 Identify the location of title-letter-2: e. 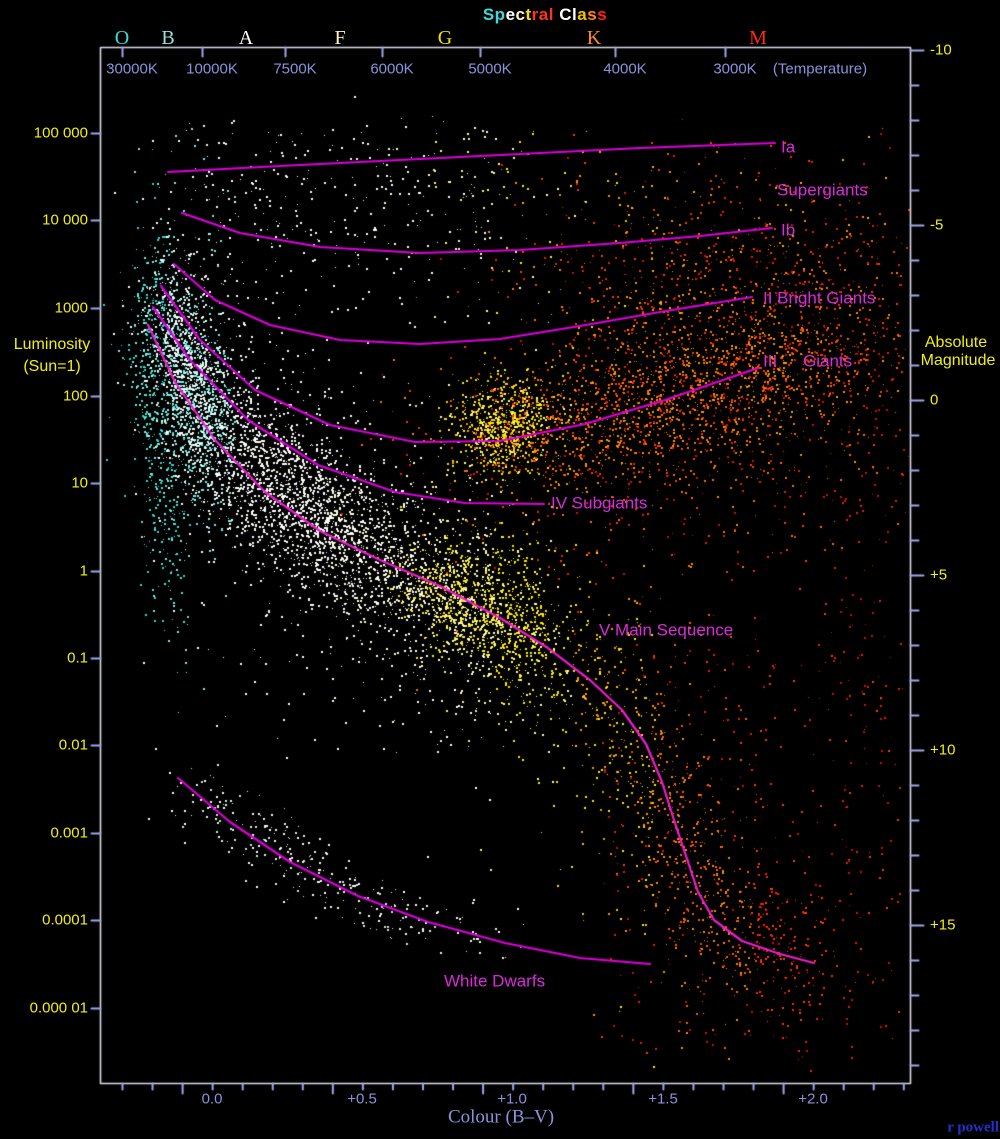
(510, 14).